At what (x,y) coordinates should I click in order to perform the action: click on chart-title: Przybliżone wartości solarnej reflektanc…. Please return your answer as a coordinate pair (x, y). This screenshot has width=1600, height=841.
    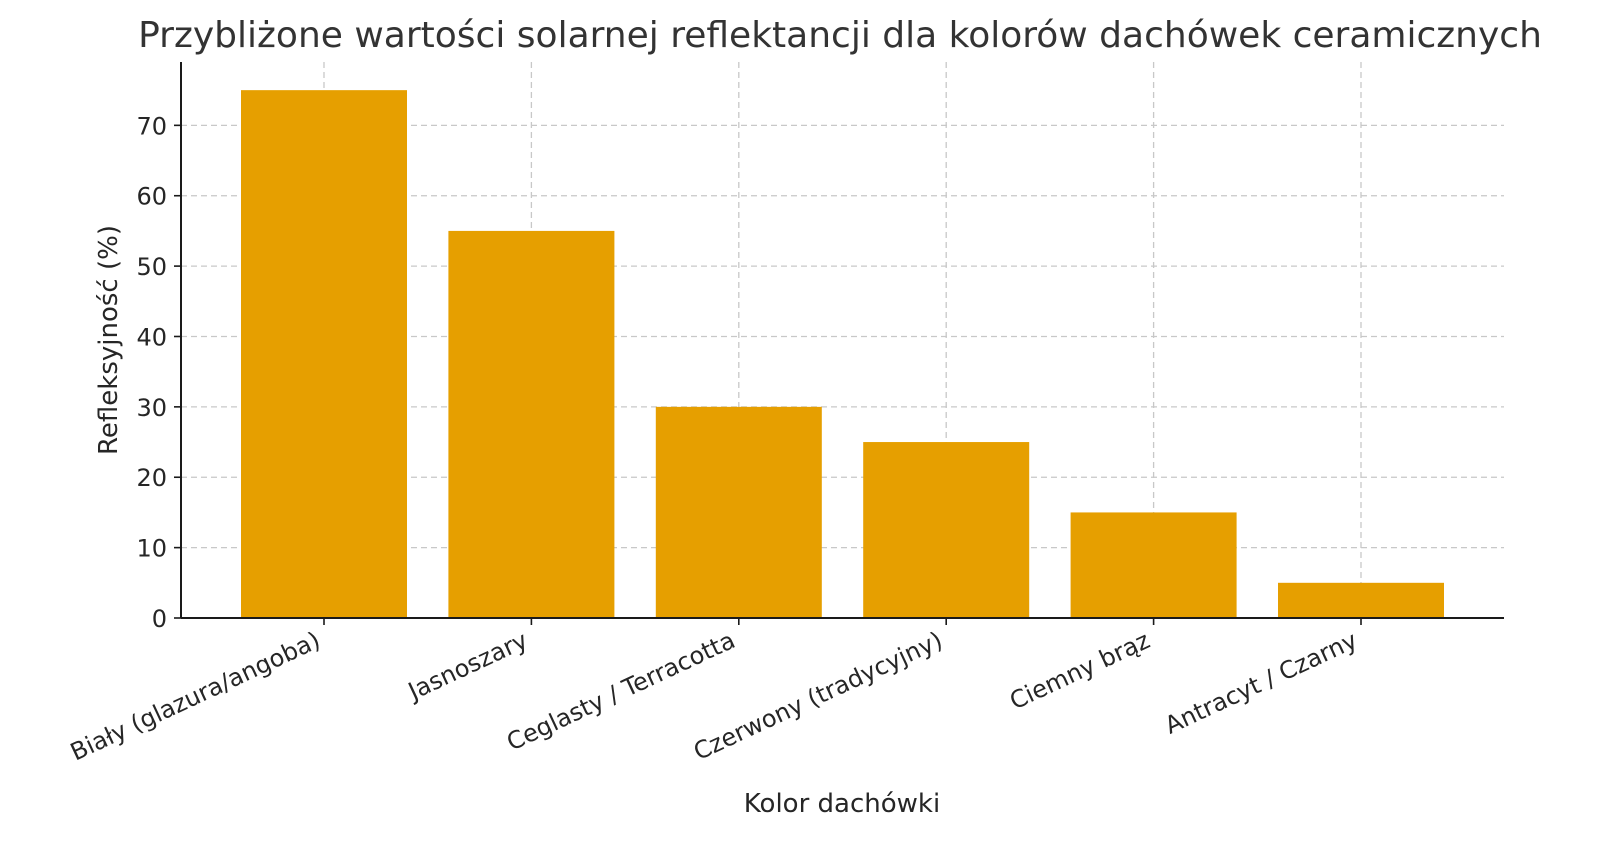
    Looking at the image, I should click on (840, 35).